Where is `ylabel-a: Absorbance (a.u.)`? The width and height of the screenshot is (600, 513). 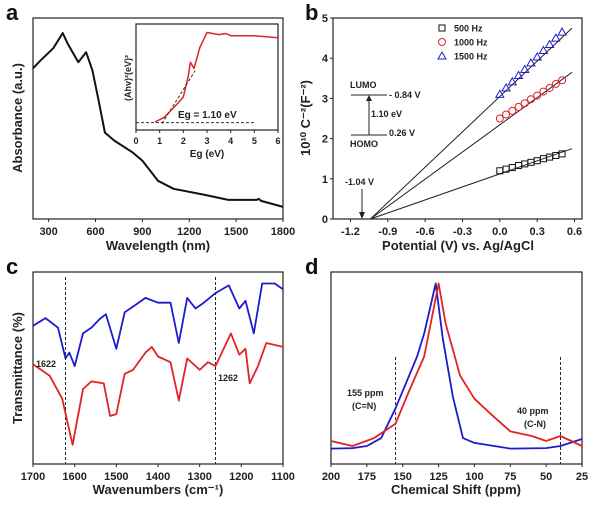
ylabel-a: Absorbance (a.u.) is located at coordinates (17, 118).